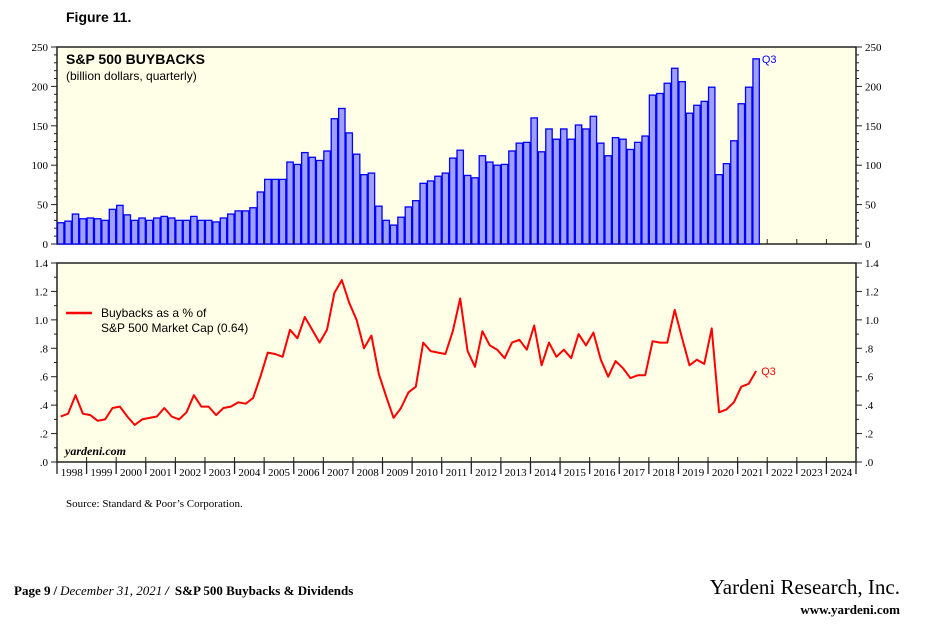 The height and width of the screenshot is (629, 940). What do you see at coordinates (871, 206) in the screenshot?
I see `y-tick-label-right: 50` at bounding box center [871, 206].